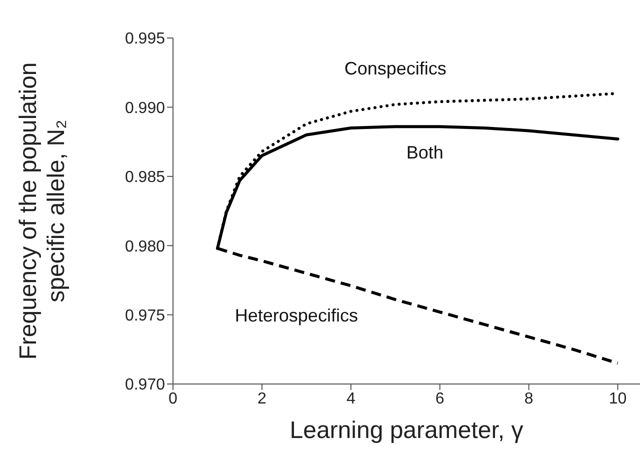 The height and width of the screenshot is (460, 643). Describe the element at coordinates (395, 68) in the screenshot. I see `series-label: Conspecifics` at that location.